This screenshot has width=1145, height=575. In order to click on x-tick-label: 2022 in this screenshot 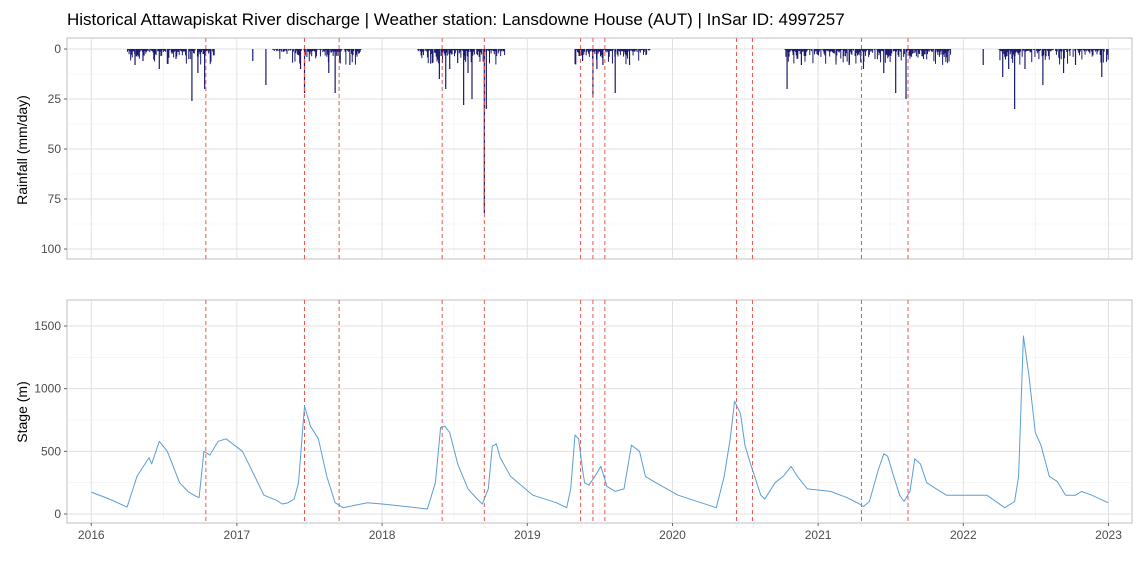, I will do `click(963, 535)`.